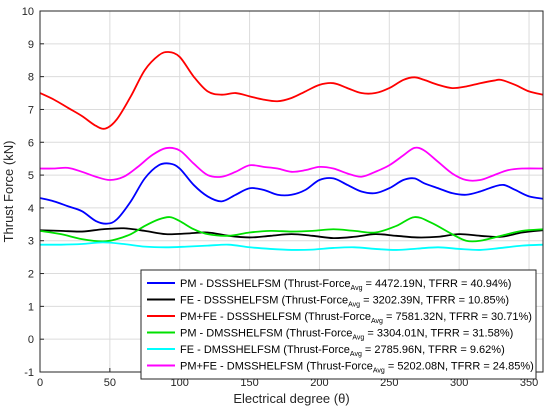 Image resolution: width=550 pixels, height=414 pixels. Describe the element at coordinates (231, 350) in the screenshot. I see `legend-name: FE - DMSSHELFSM` at that location.